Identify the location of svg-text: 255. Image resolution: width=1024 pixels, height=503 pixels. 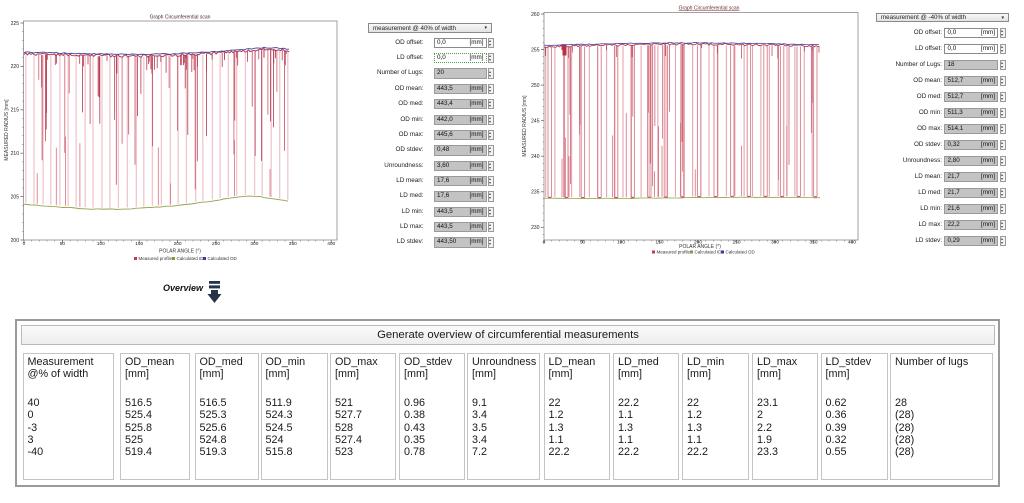
(535, 50).